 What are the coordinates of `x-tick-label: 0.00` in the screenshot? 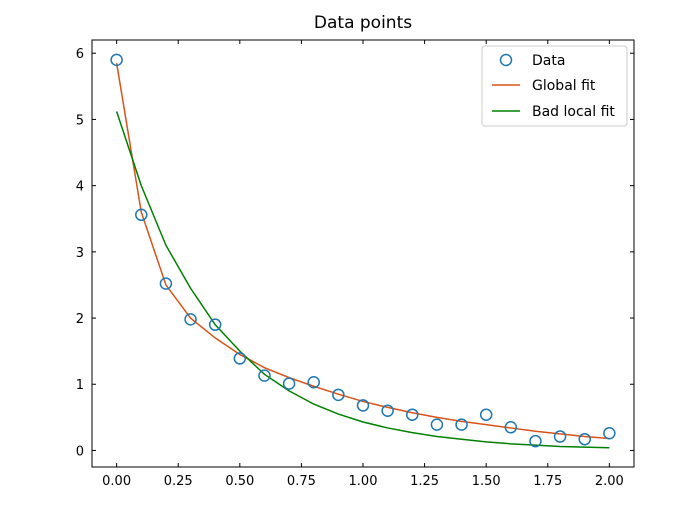 It's located at (116, 481).